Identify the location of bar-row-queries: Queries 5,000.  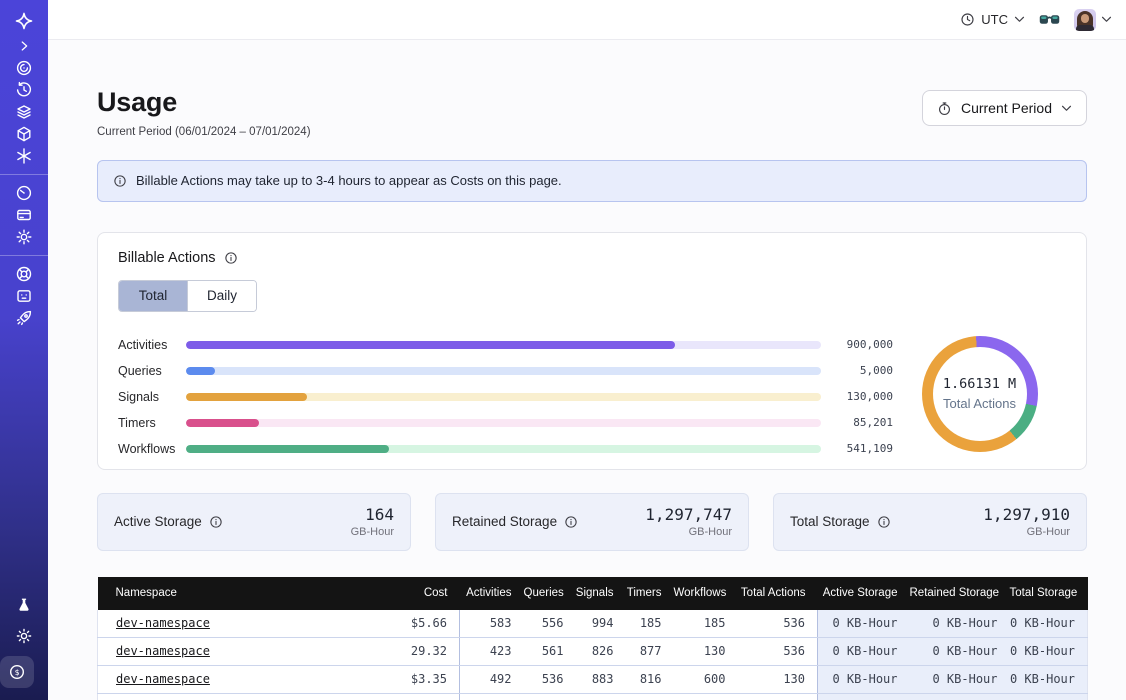
(505, 371).